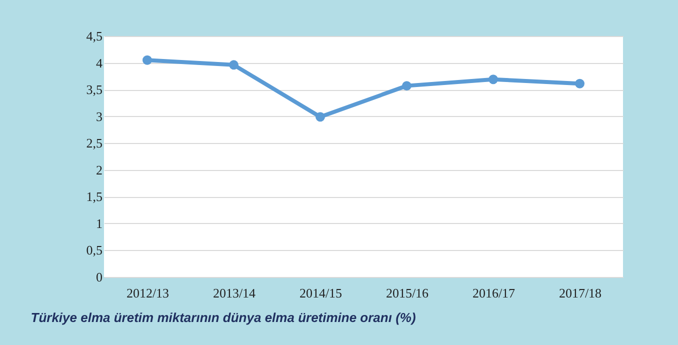 Image resolution: width=678 pixels, height=345 pixels. Describe the element at coordinates (408, 293) in the screenshot. I see `x-tick-label: 2015/16` at that location.